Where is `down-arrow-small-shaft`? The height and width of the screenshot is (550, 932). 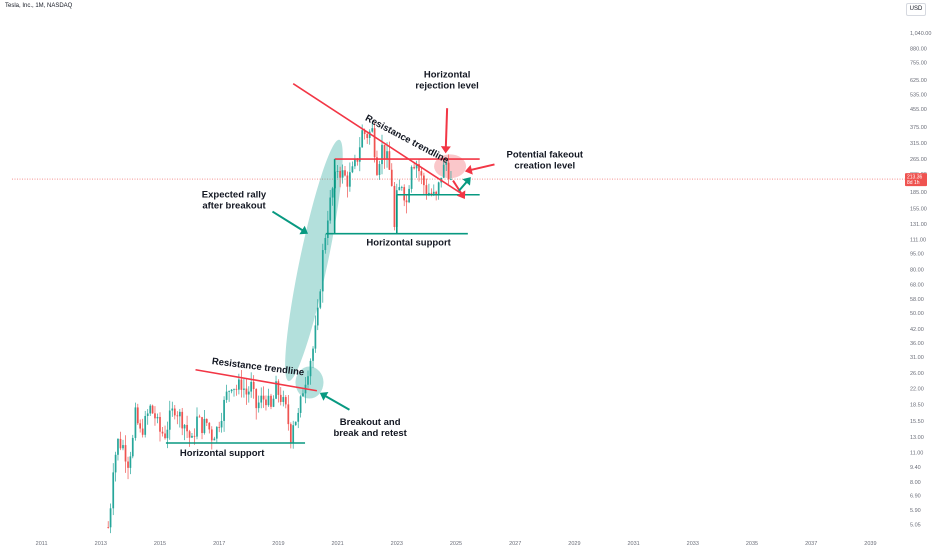 down-arrow-small-shaft is located at coordinates (457, 187).